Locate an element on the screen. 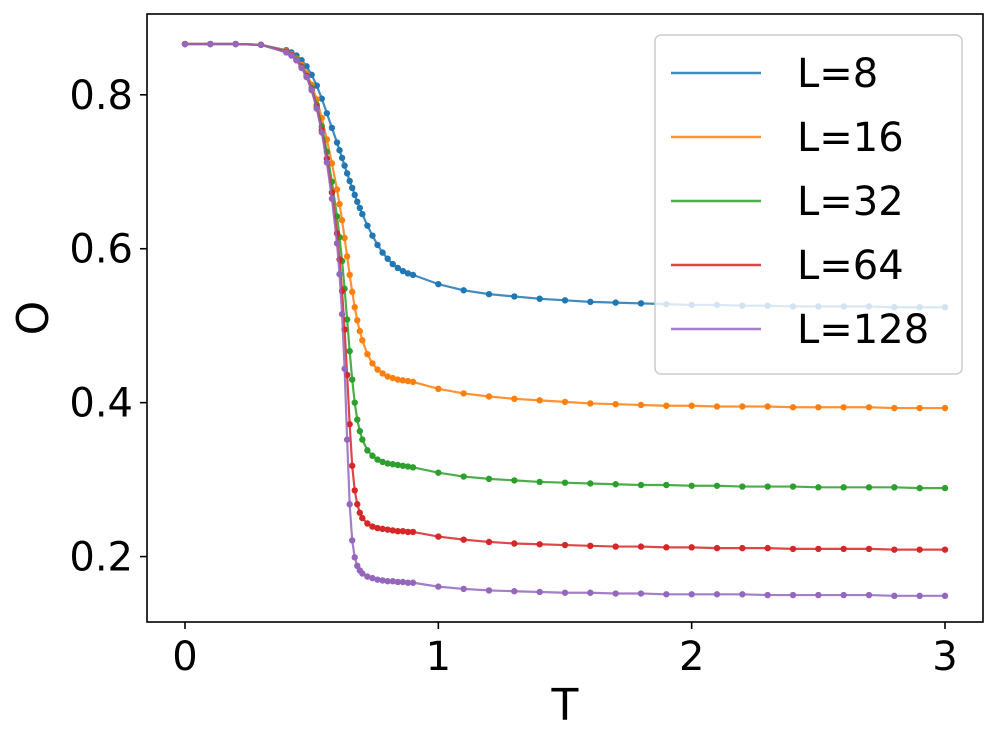 The height and width of the screenshot is (740, 997). legend-label: L=16 is located at coordinates (850, 138).